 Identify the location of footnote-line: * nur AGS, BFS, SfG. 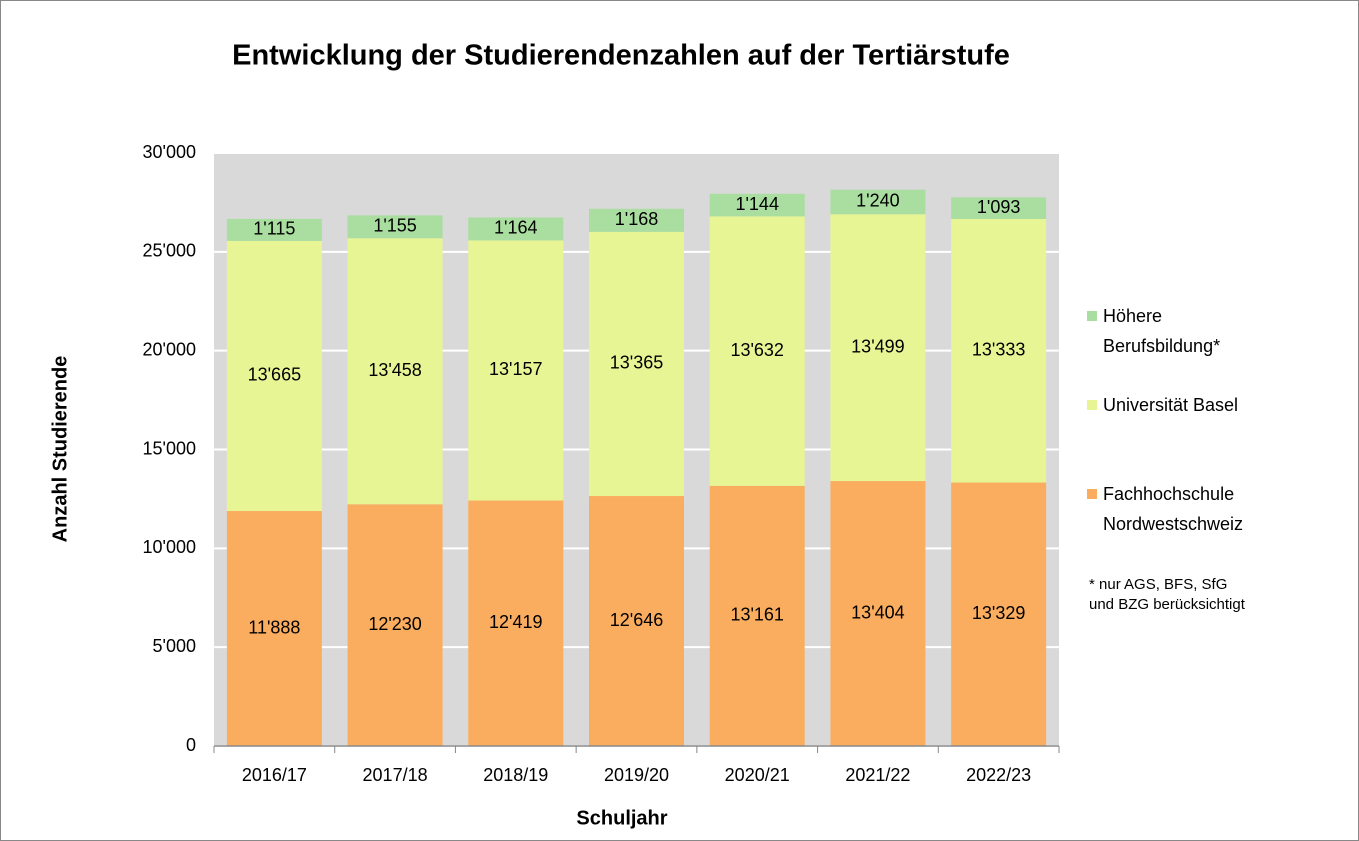
(1158, 584).